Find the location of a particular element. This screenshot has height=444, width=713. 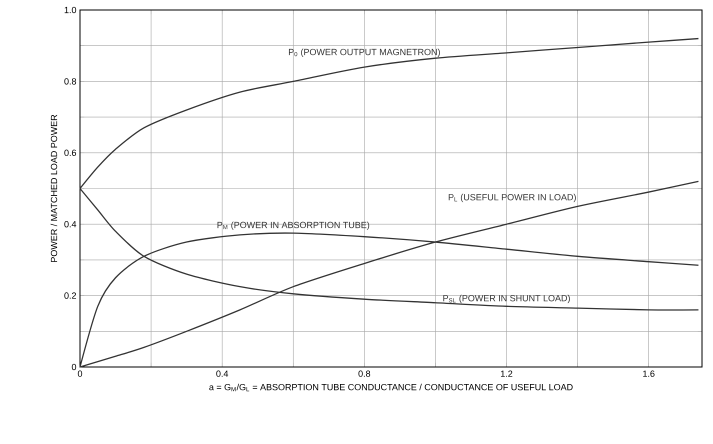

x-tick-label: 1.2 is located at coordinates (506, 373).